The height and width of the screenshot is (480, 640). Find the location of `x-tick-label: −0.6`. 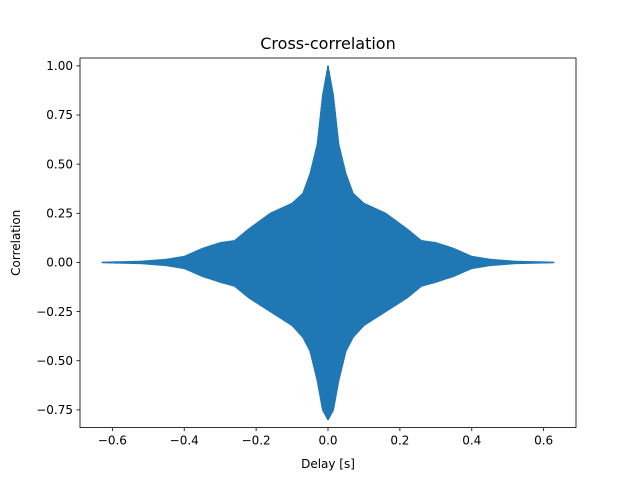

x-tick-label: −0.6 is located at coordinates (112, 441).